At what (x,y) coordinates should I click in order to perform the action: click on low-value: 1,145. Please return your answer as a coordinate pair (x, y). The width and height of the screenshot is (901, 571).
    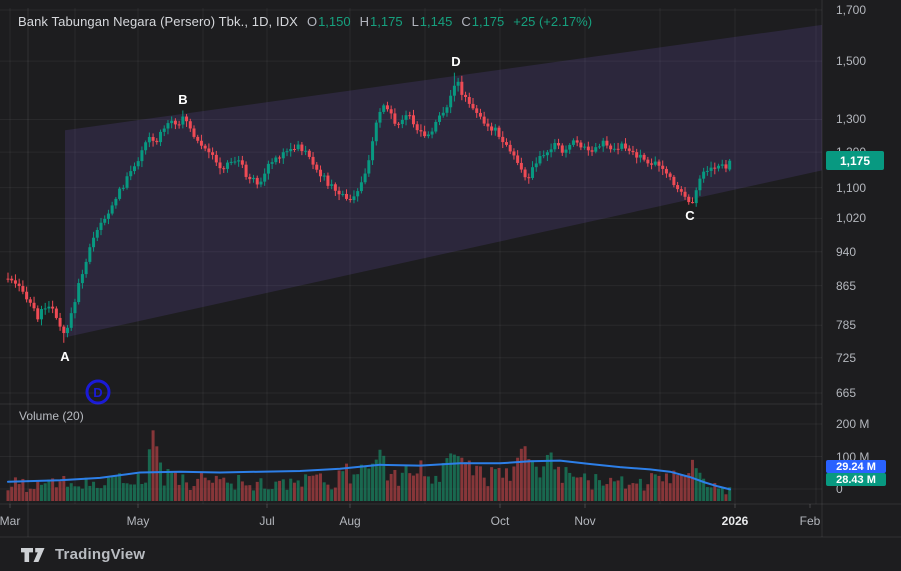
    Looking at the image, I should click on (436, 21).